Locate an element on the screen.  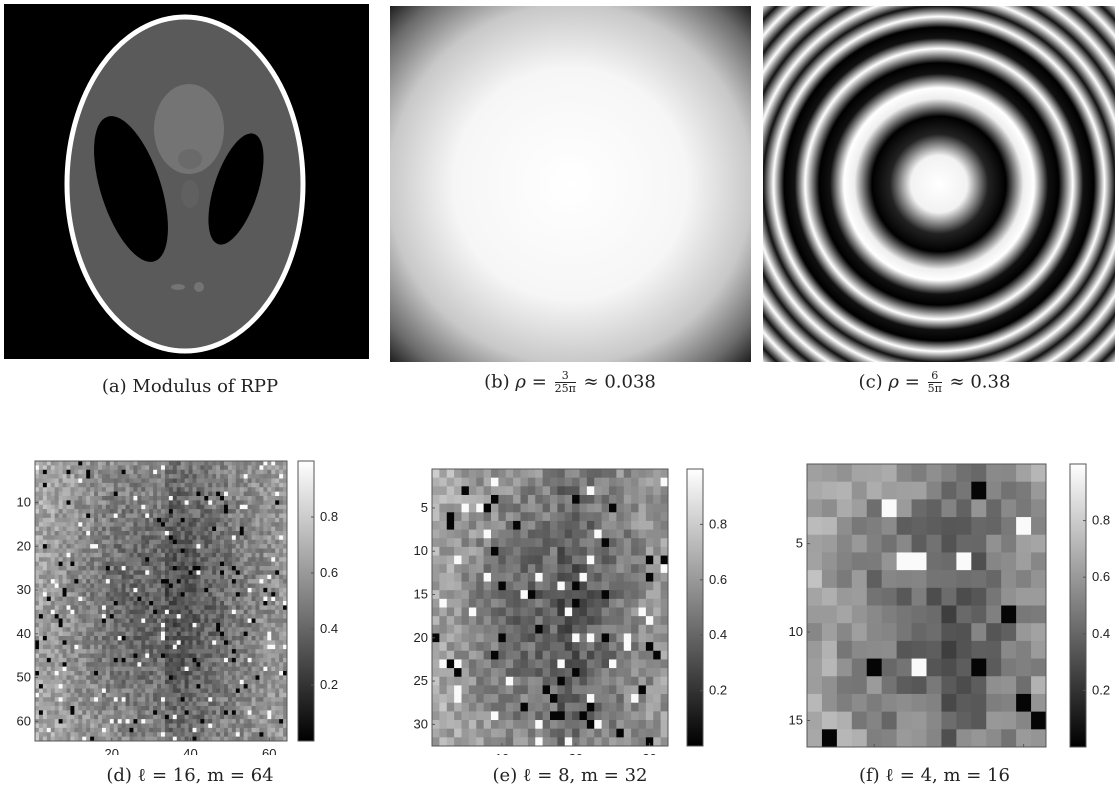
caption-b: (b) ρ = 3 25π ≈ 0.038 is located at coordinates (570, 382).